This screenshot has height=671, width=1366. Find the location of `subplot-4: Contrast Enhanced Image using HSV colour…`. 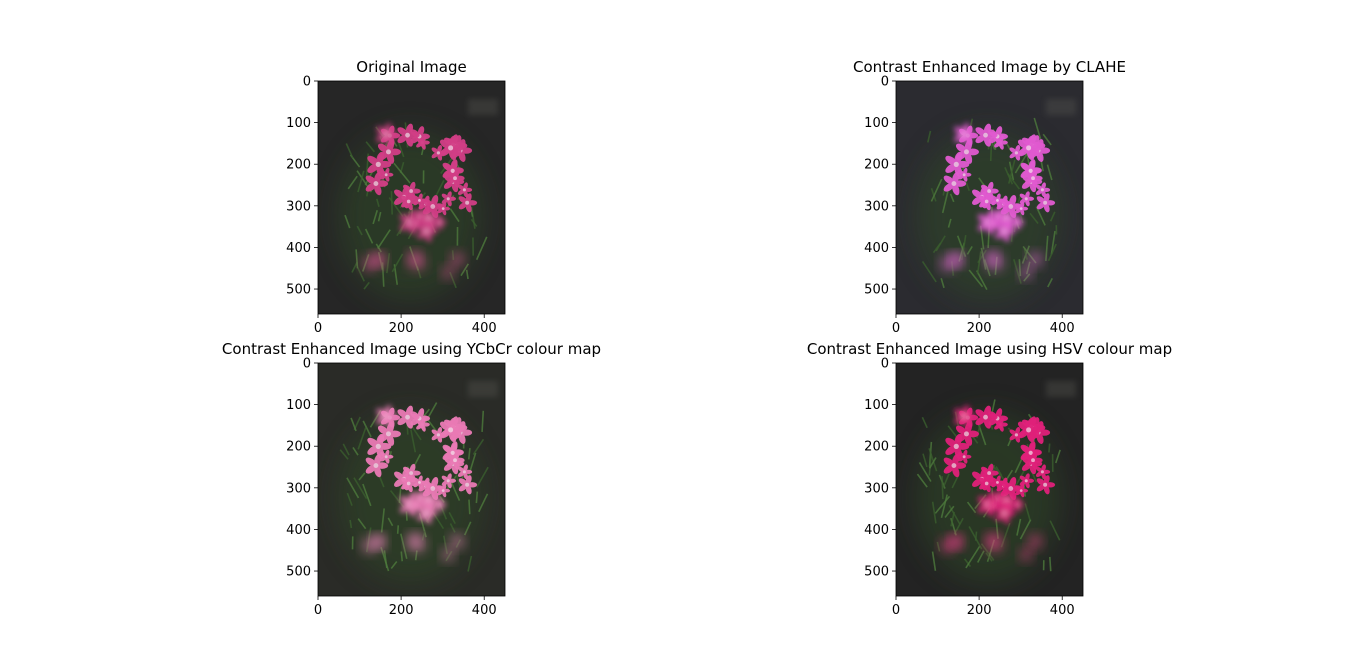

subplot-4: Contrast Enhanced Image using HSV colour… is located at coordinates (989, 479).